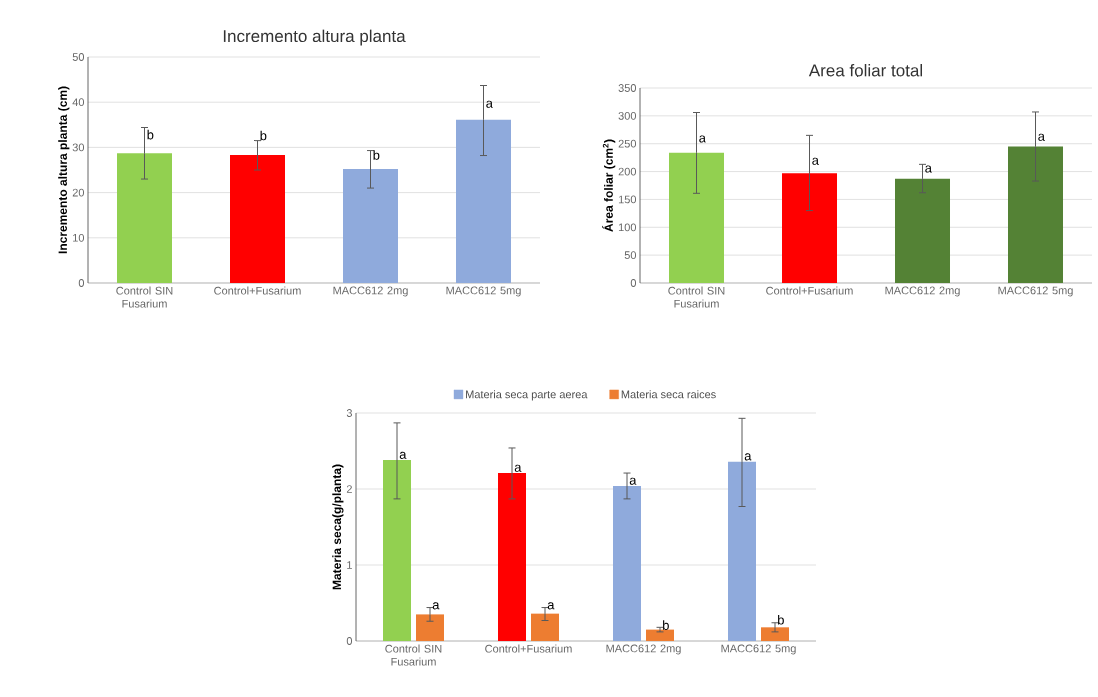 This screenshot has height=697, width=1098. What do you see at coordinates (609, 185) in the screenshot?
I see `y-axis-title: Área foliar (cm$^{2}$)` at bounding box center [609, 185].